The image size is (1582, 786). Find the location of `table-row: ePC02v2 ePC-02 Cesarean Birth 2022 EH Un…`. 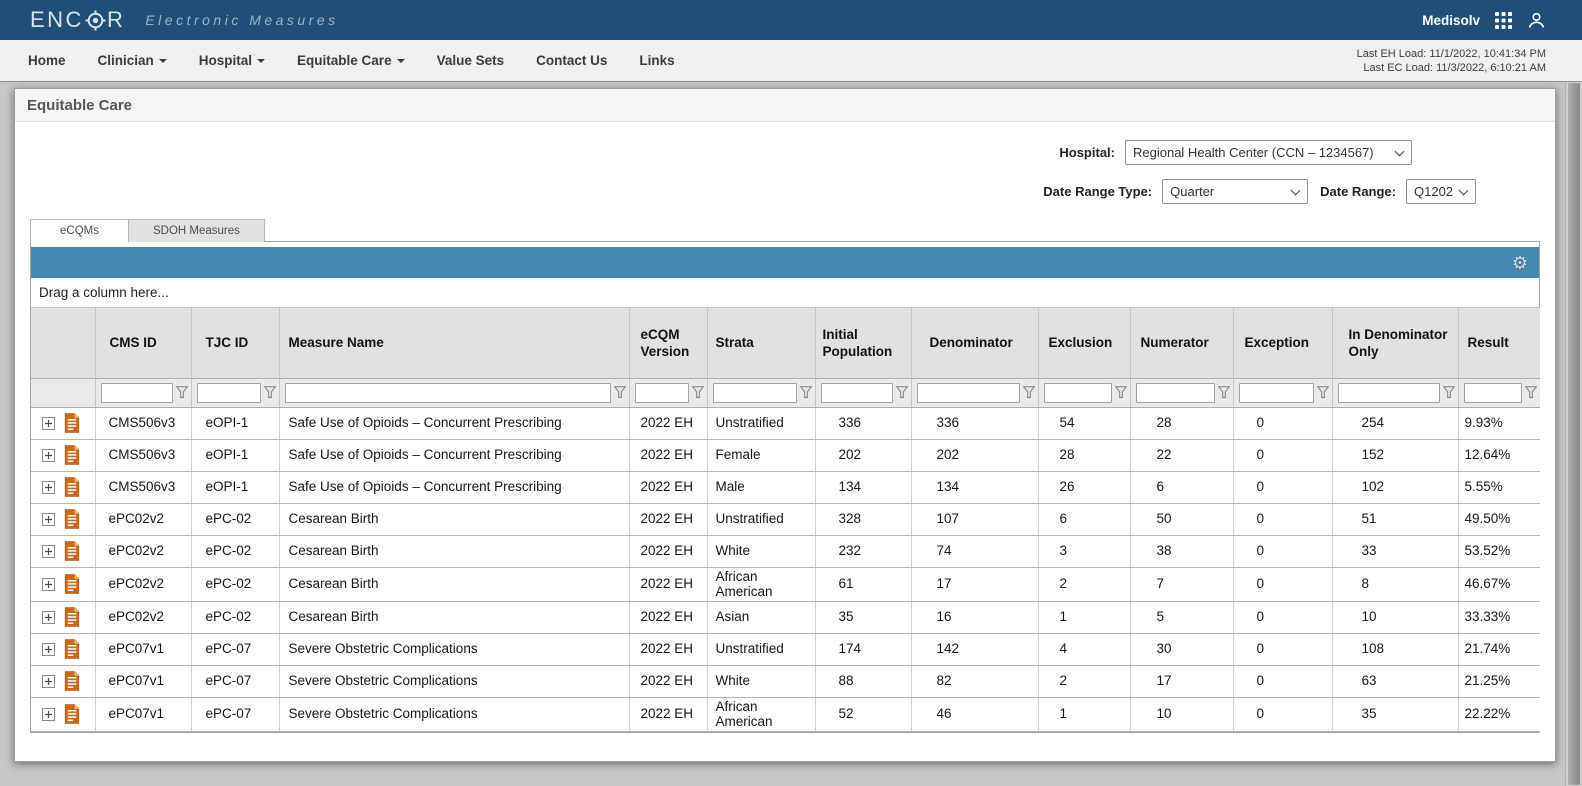

table-row: ePC02v2 ePC-02 Cesarean Birth 2022 EH Un… is located at coordinates (785, 519).